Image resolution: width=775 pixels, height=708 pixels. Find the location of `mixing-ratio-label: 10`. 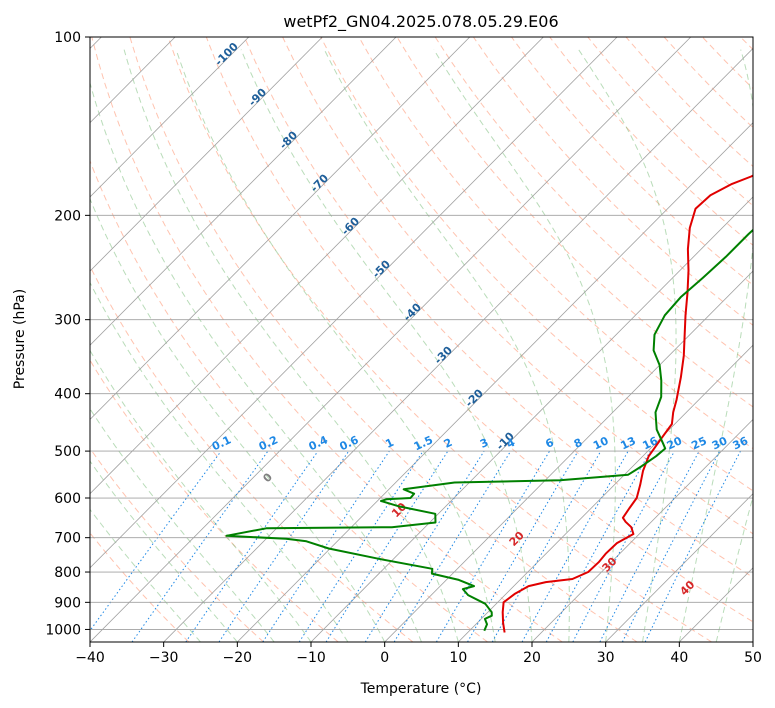

mixing-ratio-label: 10 is located at coordinates (601, 443).